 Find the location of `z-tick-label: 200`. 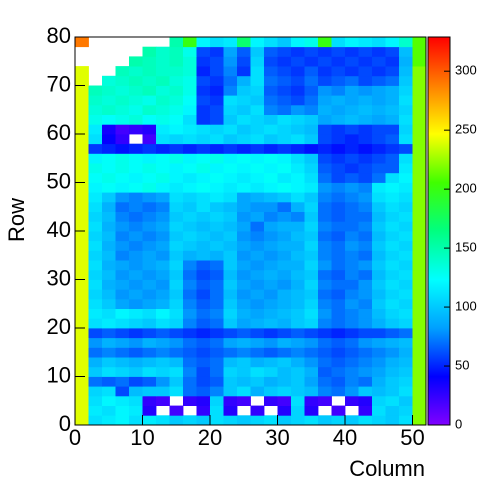

z-tick-label: 200 is located at coordinates (466, 188).